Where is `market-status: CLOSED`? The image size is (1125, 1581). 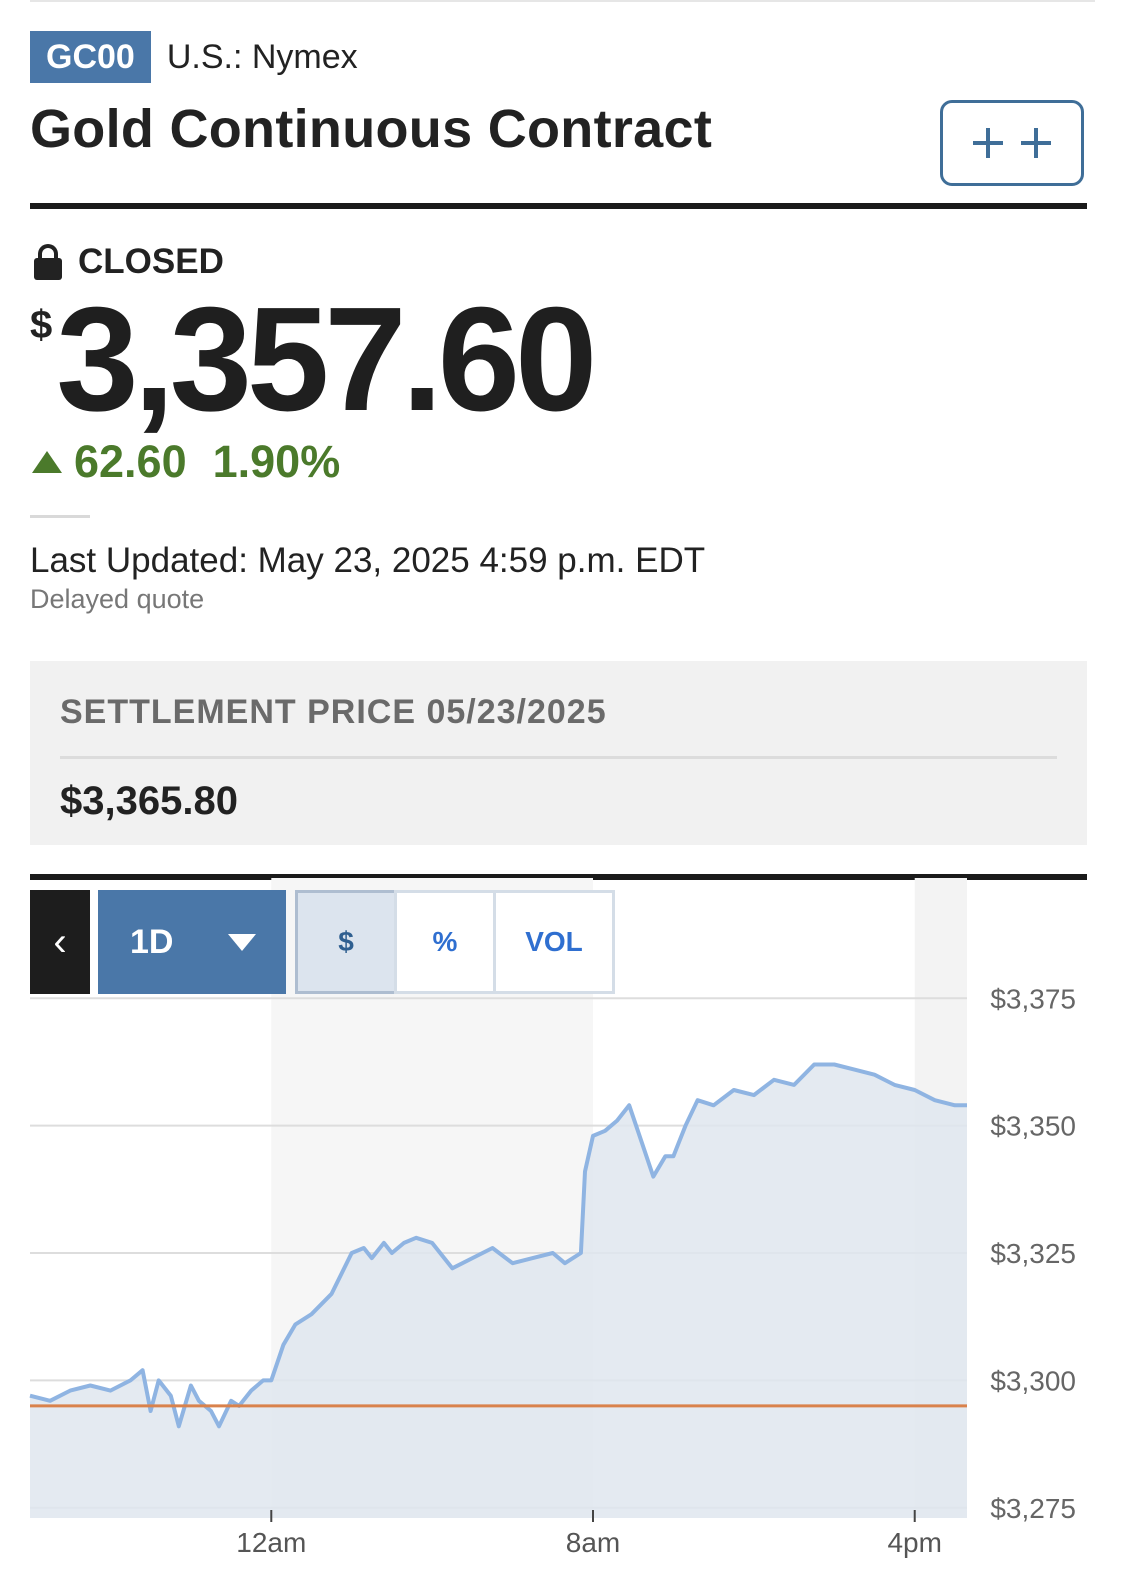
market-status: CLOSED is located at coordinates (129, 262).